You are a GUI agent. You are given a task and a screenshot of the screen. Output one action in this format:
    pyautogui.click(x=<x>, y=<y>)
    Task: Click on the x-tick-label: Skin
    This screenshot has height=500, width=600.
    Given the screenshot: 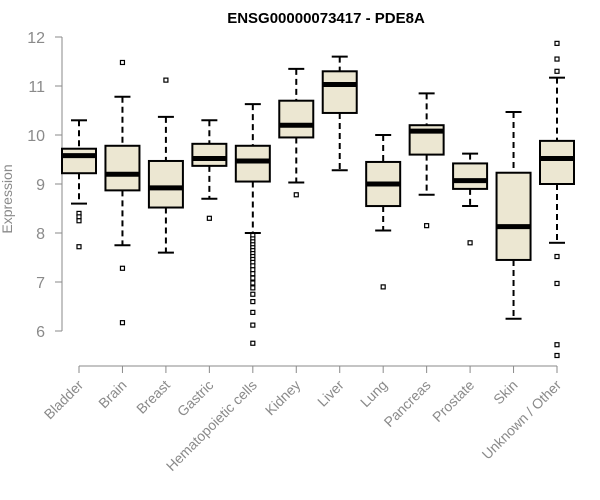 What is the action you would take?
    pyautogui.click(x=505, y=392)
    